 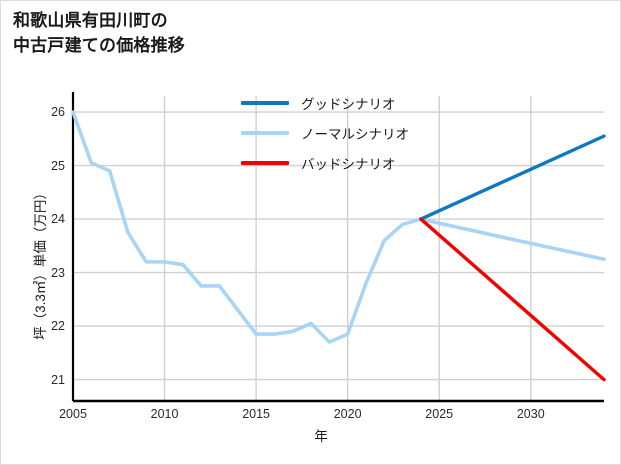 I want to click on legend-item: バッドシナリオ, so click(x=325, y=163).